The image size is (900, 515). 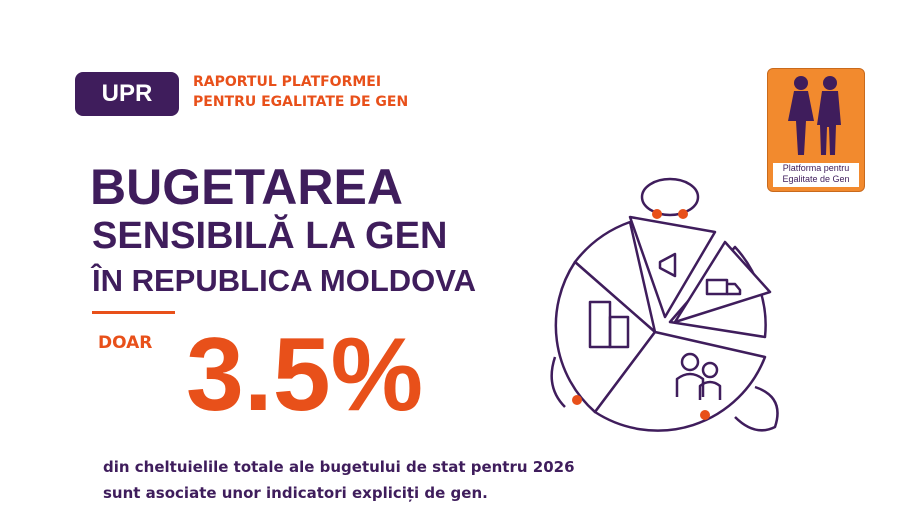 What do you see at coordinates (305, 375) in the screenshot?
I see `highlight-figure: 3.5%` at bounding box center [305, 375].